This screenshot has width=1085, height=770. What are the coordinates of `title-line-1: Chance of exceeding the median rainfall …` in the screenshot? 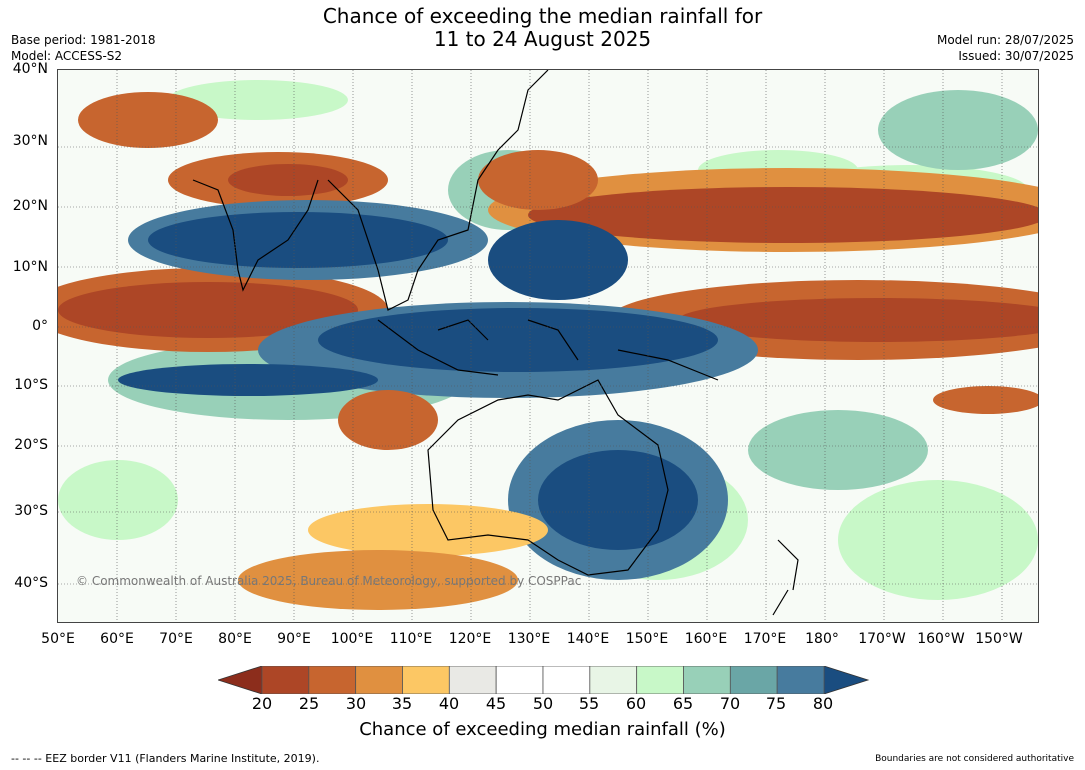 It's located at (542, 16).